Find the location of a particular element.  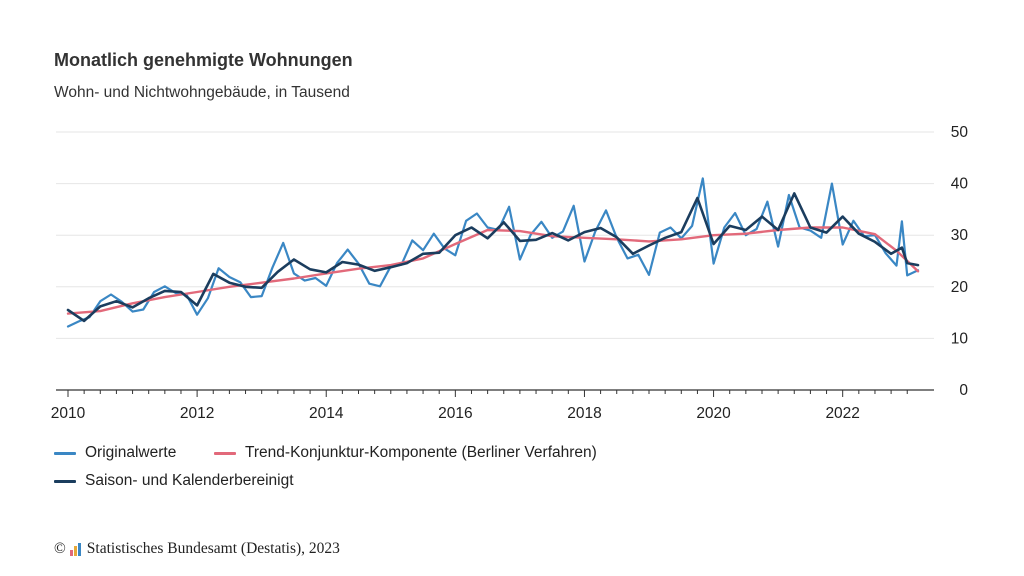

legend-swatch-originalwerte is located at coordinates (65, 453).